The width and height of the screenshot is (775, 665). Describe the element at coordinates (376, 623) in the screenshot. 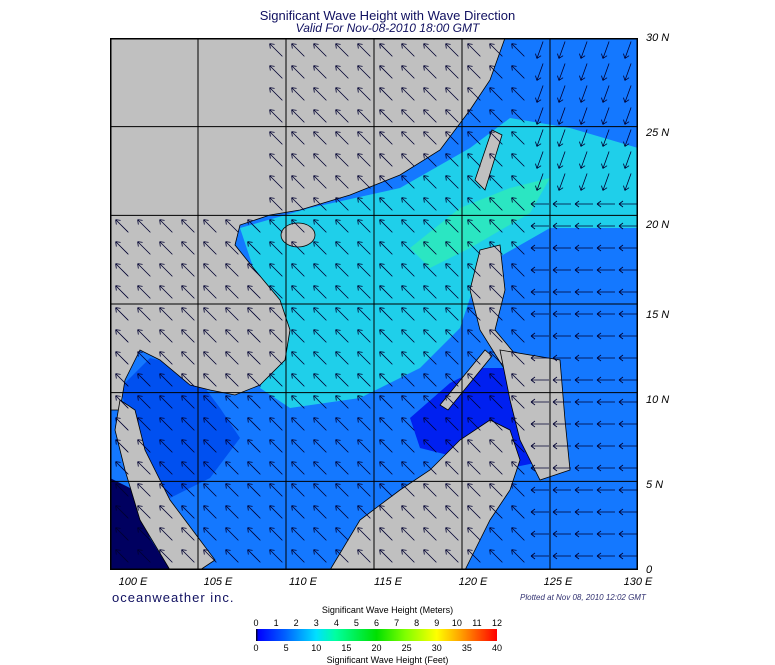

I see `colorbar-tick-label: 6` at that location.